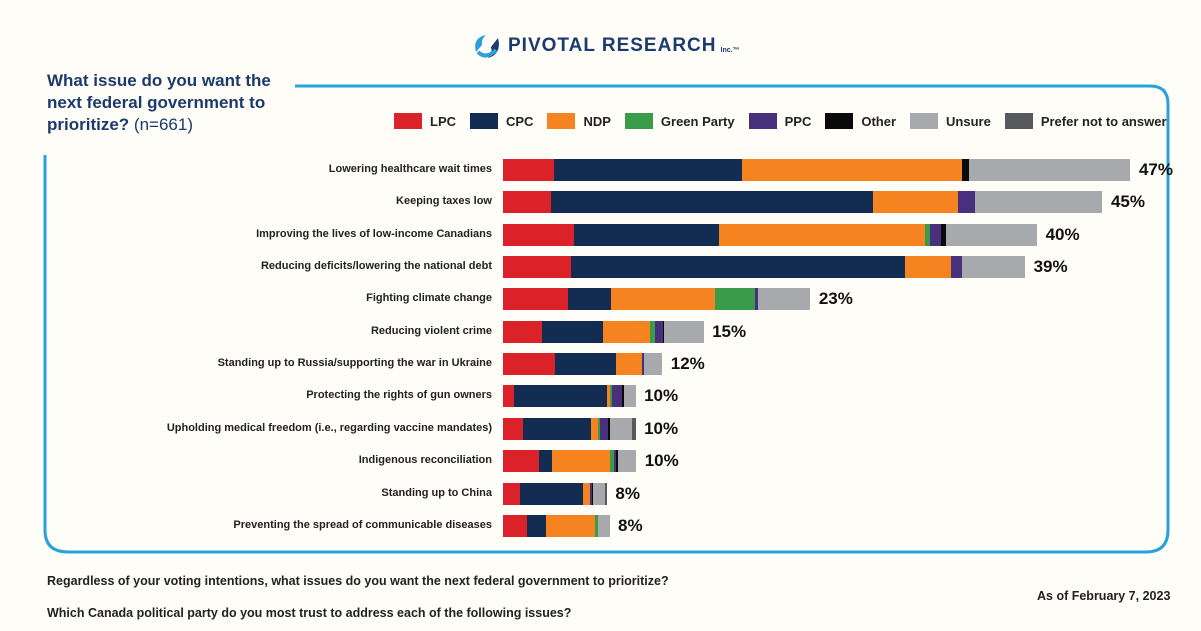 The image size is (1201, 631). I want to click on legend-item-other: Other, so click(860, 121).